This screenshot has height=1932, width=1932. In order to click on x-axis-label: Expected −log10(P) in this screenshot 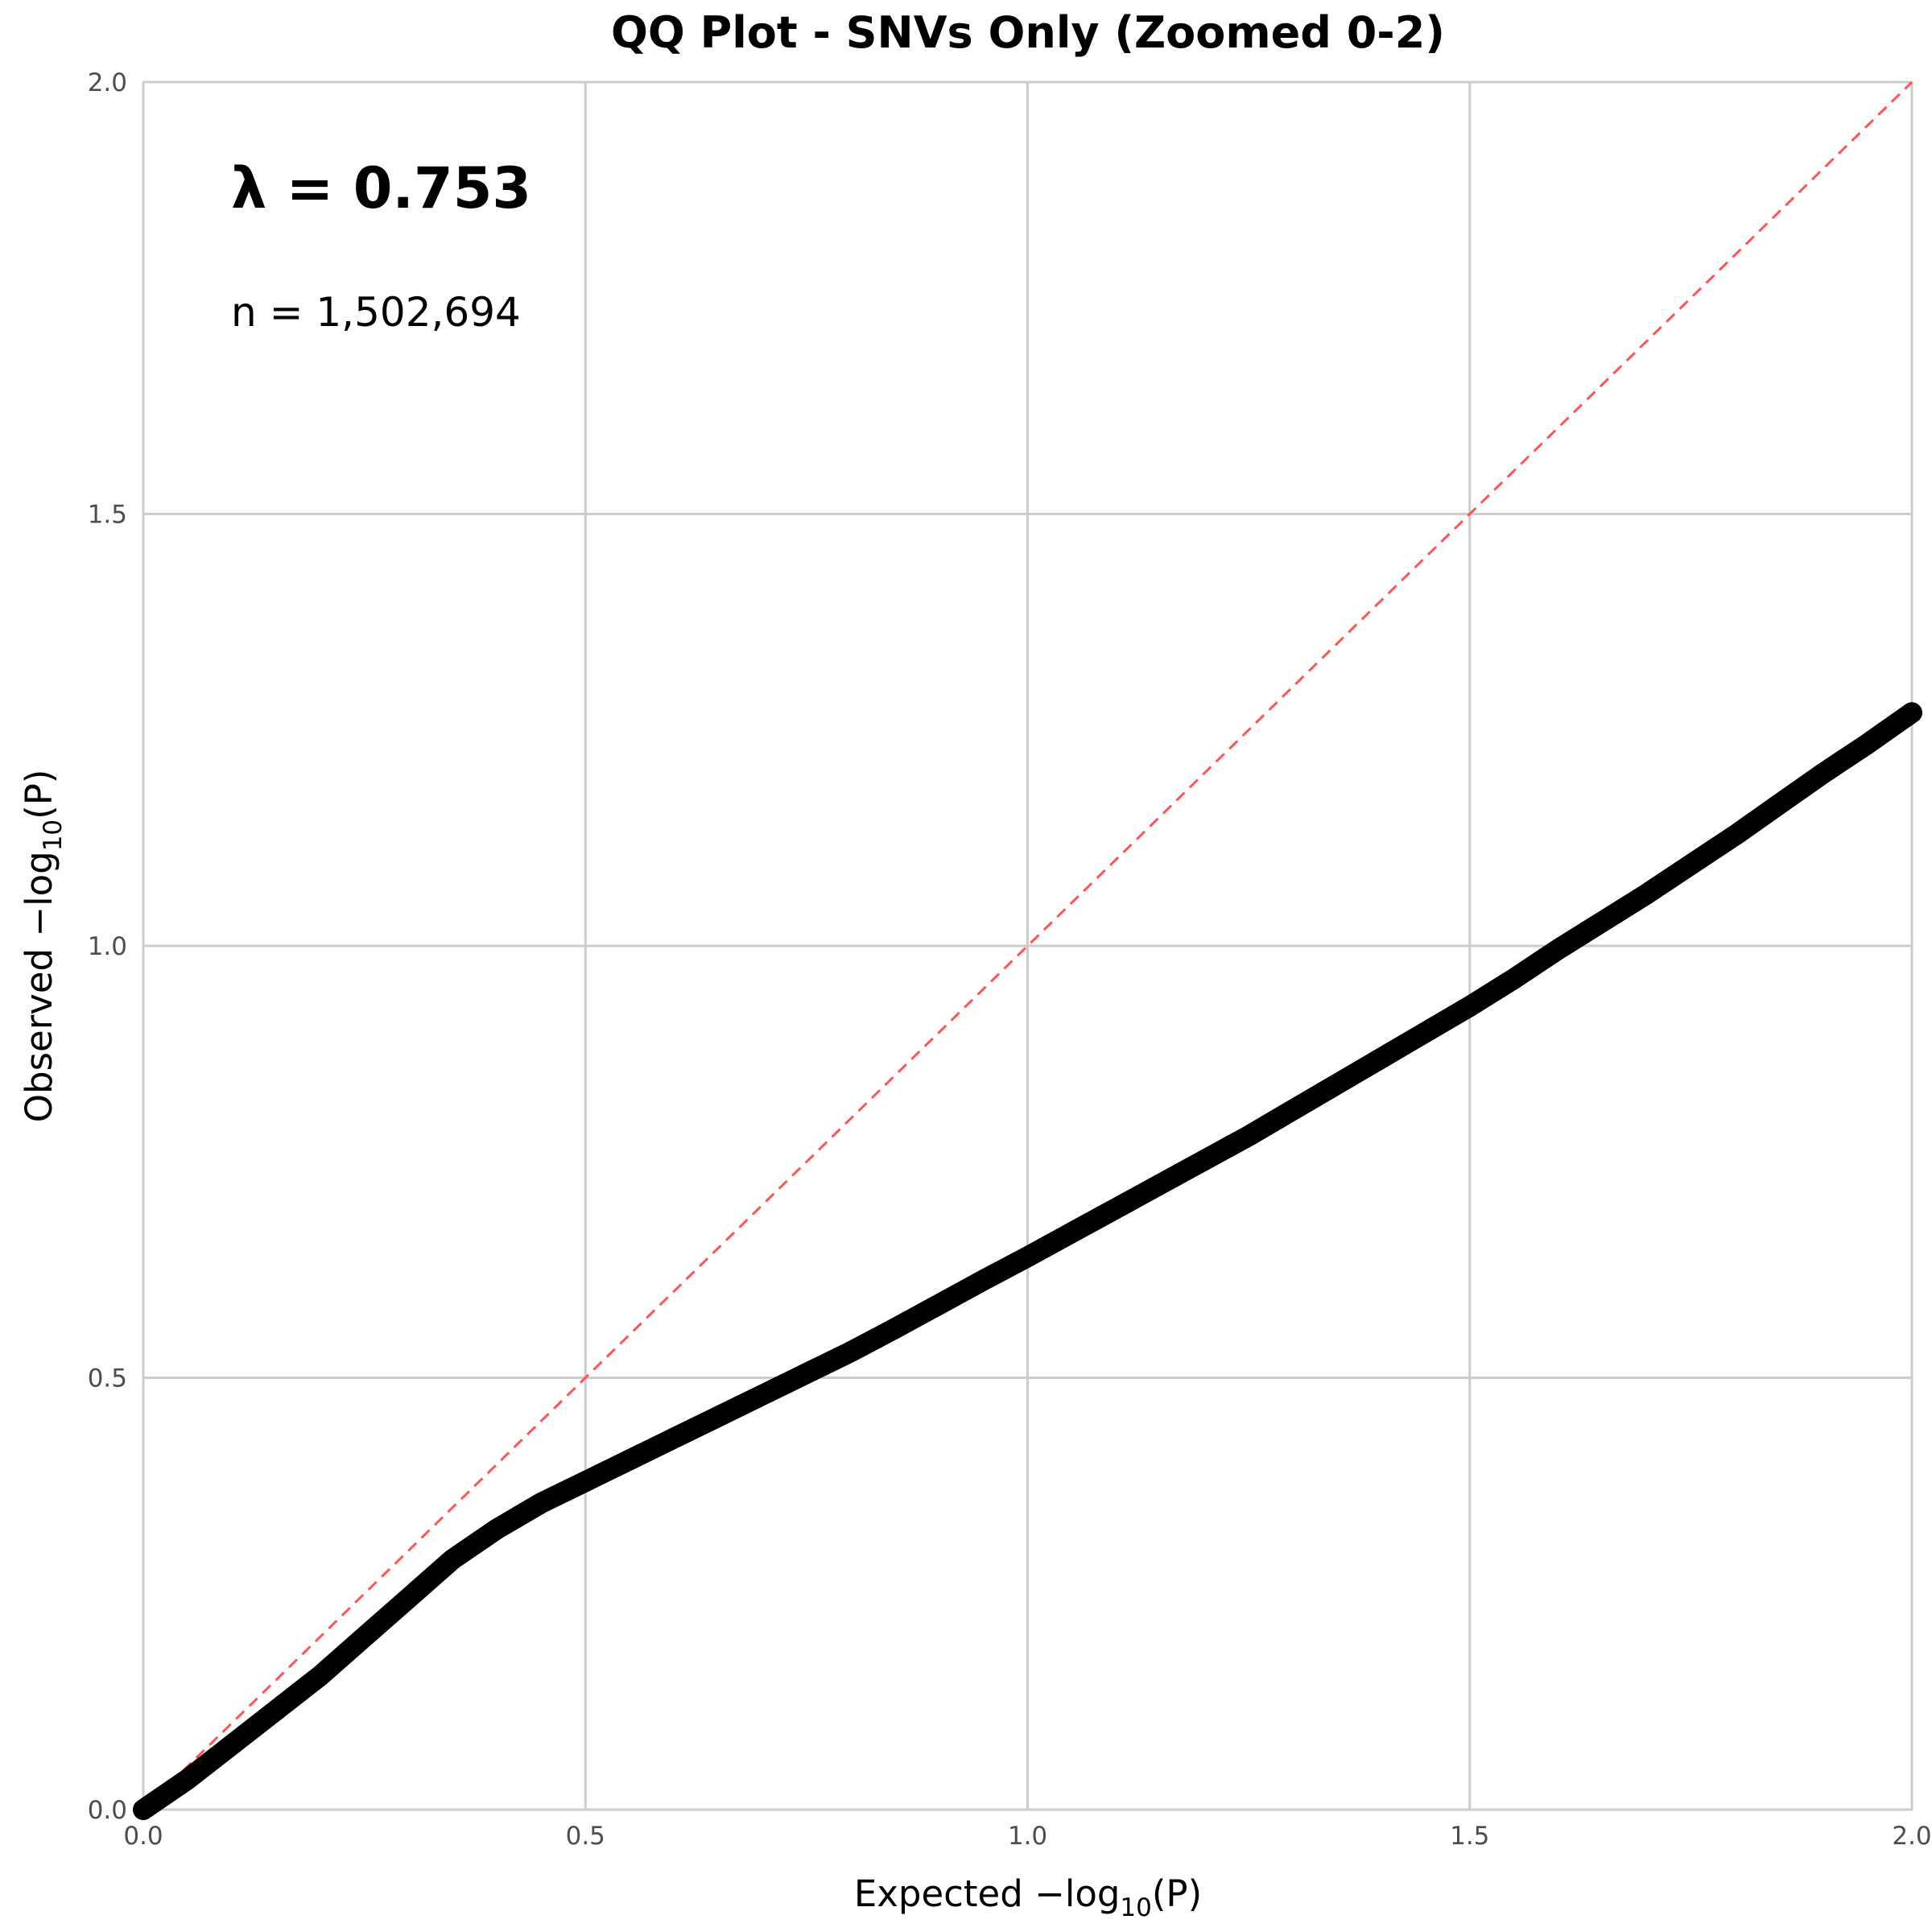, I will do `click(1028, 1897)`.